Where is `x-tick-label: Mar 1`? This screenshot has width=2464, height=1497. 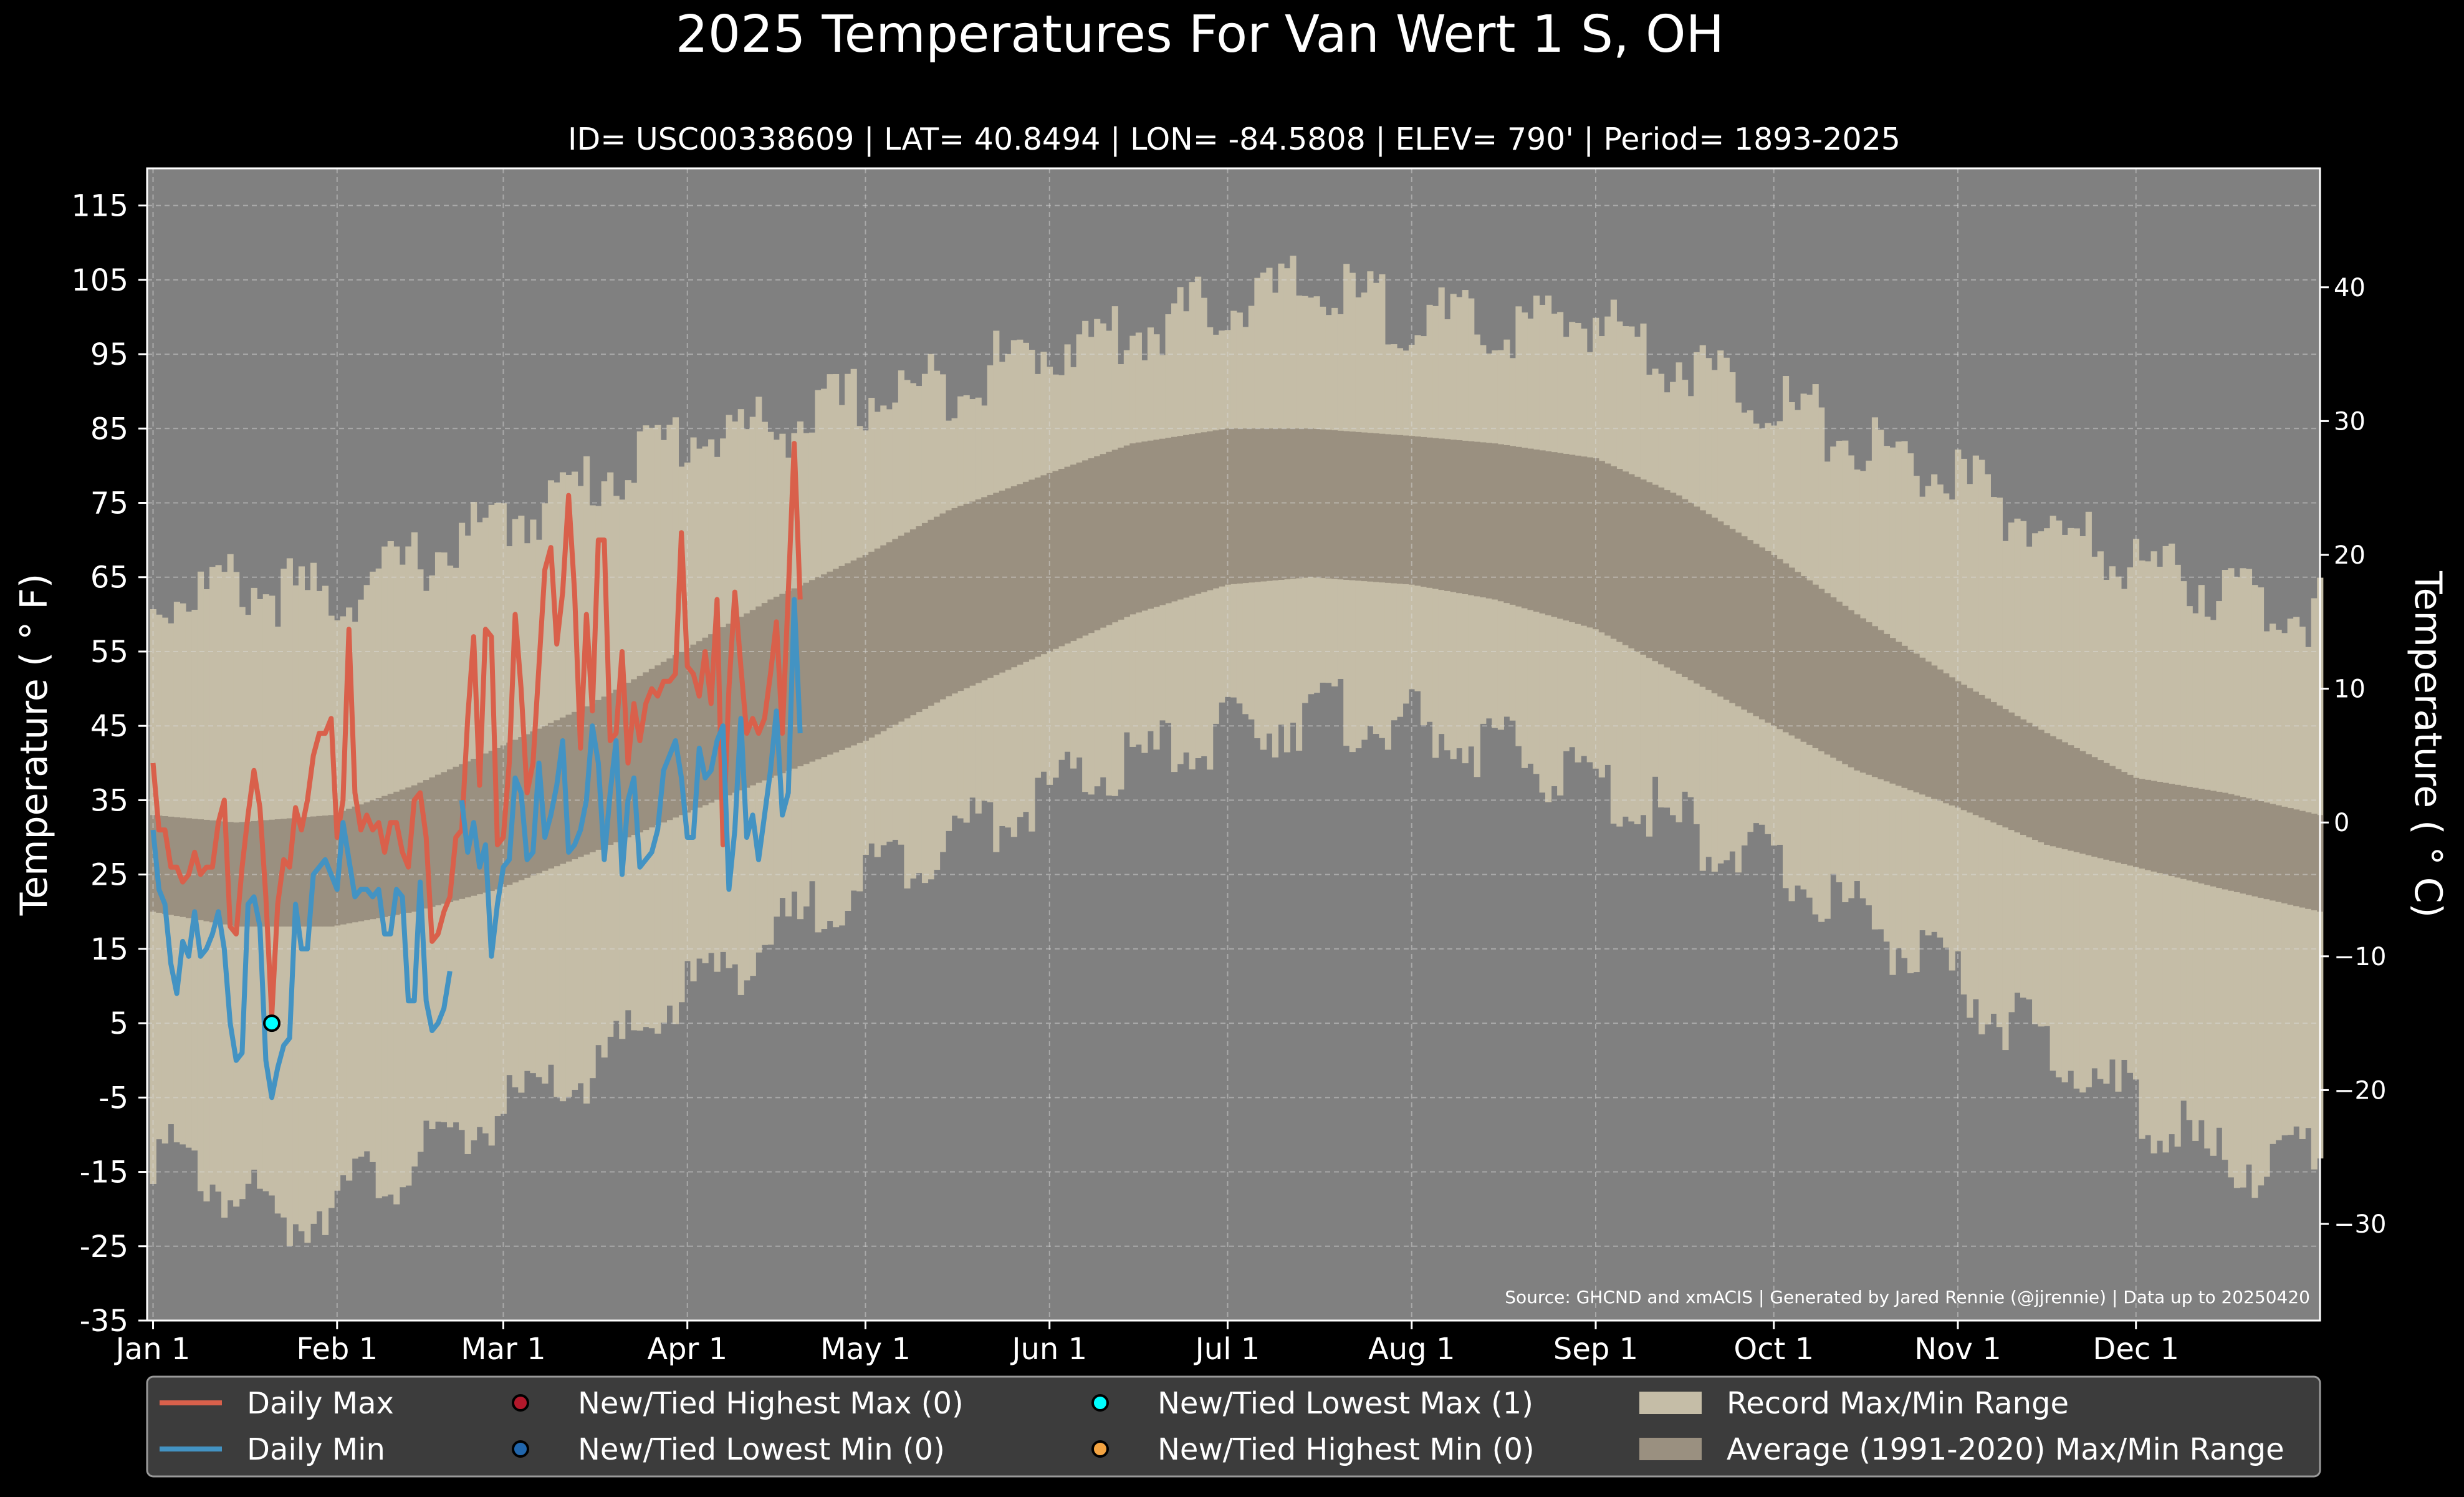
x-tick-label: Mar 1 is located at coordinates (503, 1349).